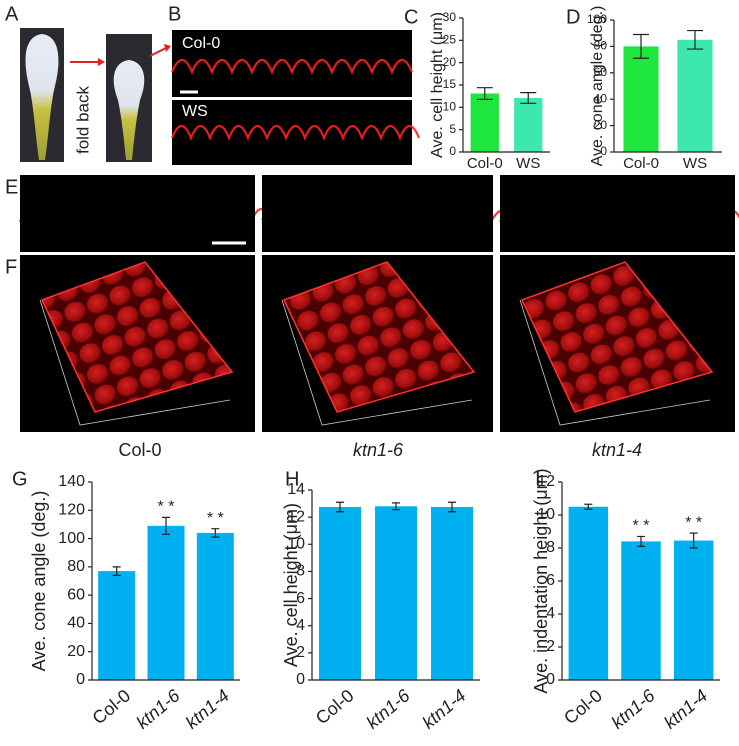 This screenshot has width=739, height=746. Describe the element at coordinates (450, 84) in the screenshot. I see `y-tick-label: 15` at that location.